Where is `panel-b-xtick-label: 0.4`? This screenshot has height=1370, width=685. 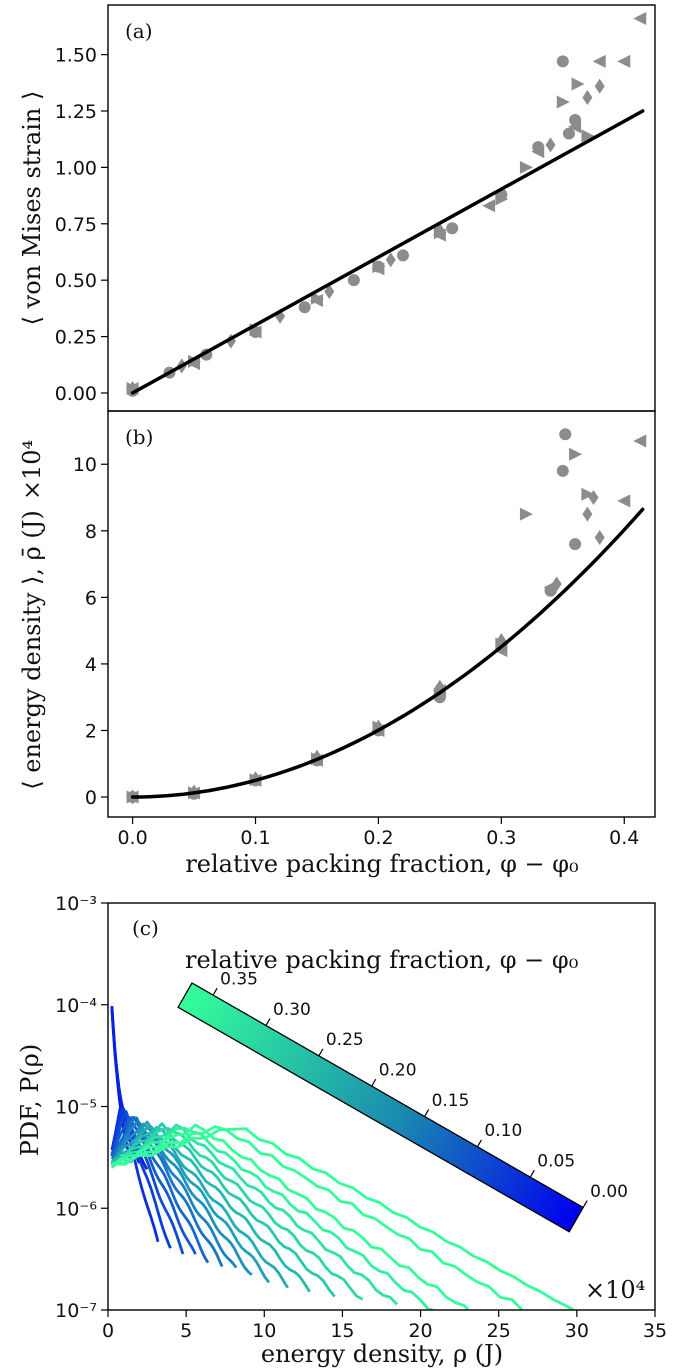
panel-b-xtick-label: 0.4 is located at coordinates (624, 838).